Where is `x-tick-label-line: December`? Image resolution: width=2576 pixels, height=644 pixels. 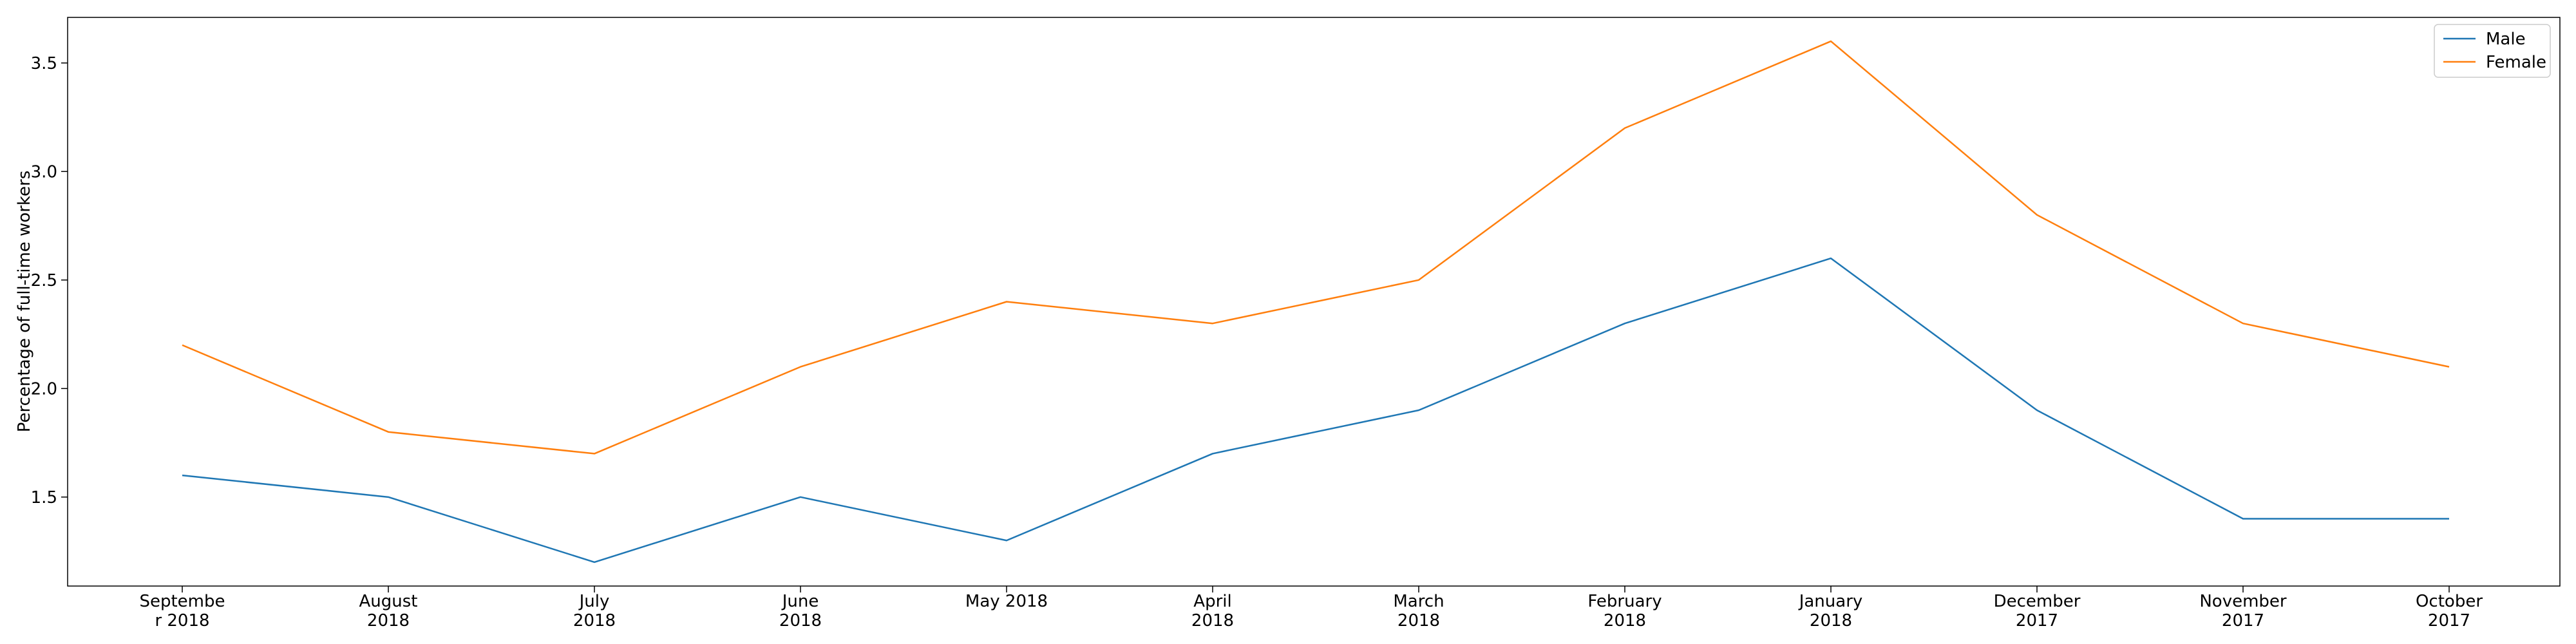
x-tick-label-line: December is located at coordinates (2037, 602).